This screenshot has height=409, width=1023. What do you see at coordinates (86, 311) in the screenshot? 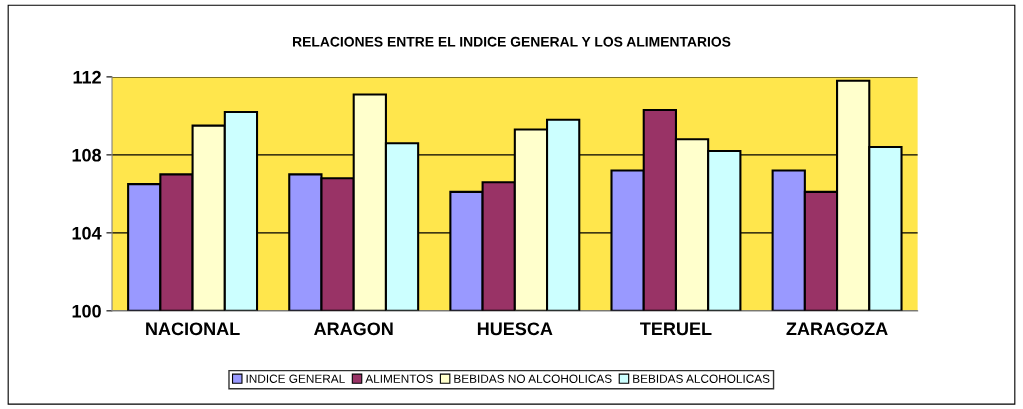
I see `y-tick-label: 100` at bounding box center [86, 311].